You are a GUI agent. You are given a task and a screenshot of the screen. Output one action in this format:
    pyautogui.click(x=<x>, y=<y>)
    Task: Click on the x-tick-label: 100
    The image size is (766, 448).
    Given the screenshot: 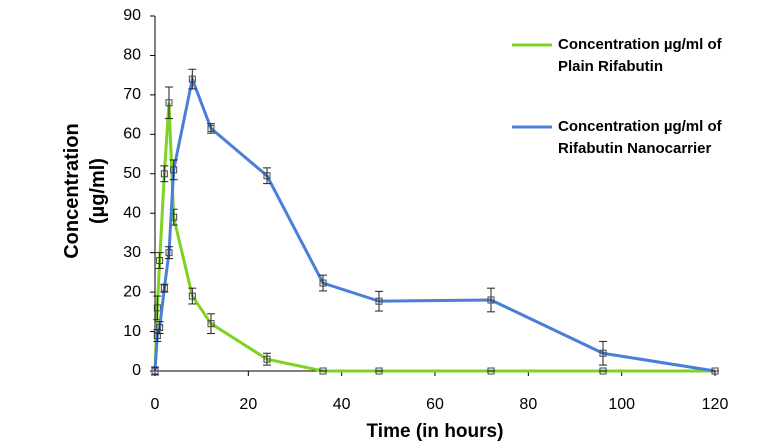 What is the action you would take?
    pyautogui.click(x=621, y=404)
    